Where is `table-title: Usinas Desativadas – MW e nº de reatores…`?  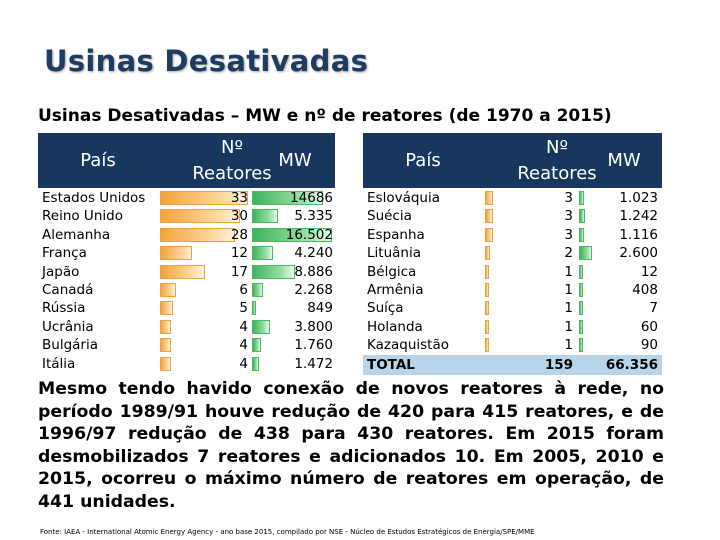
table-title: Usinas Desativadas – MW e nº de reatores… is located at coordinates (325, 116).